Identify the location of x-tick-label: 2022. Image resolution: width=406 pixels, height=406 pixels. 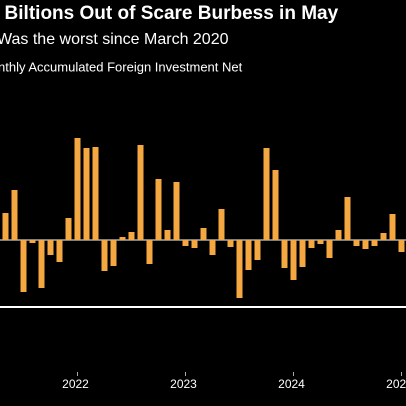
(75, 384).